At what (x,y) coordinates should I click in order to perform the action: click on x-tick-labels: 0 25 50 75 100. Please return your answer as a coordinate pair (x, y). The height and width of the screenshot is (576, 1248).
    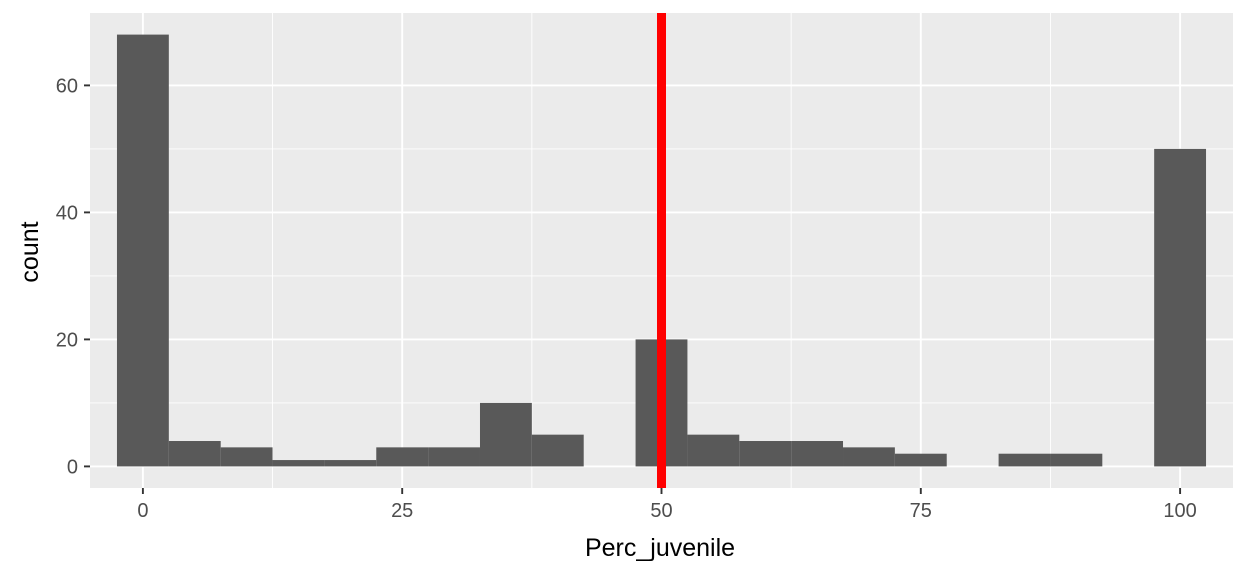
    Looking at the image, I should click on (666, 511).